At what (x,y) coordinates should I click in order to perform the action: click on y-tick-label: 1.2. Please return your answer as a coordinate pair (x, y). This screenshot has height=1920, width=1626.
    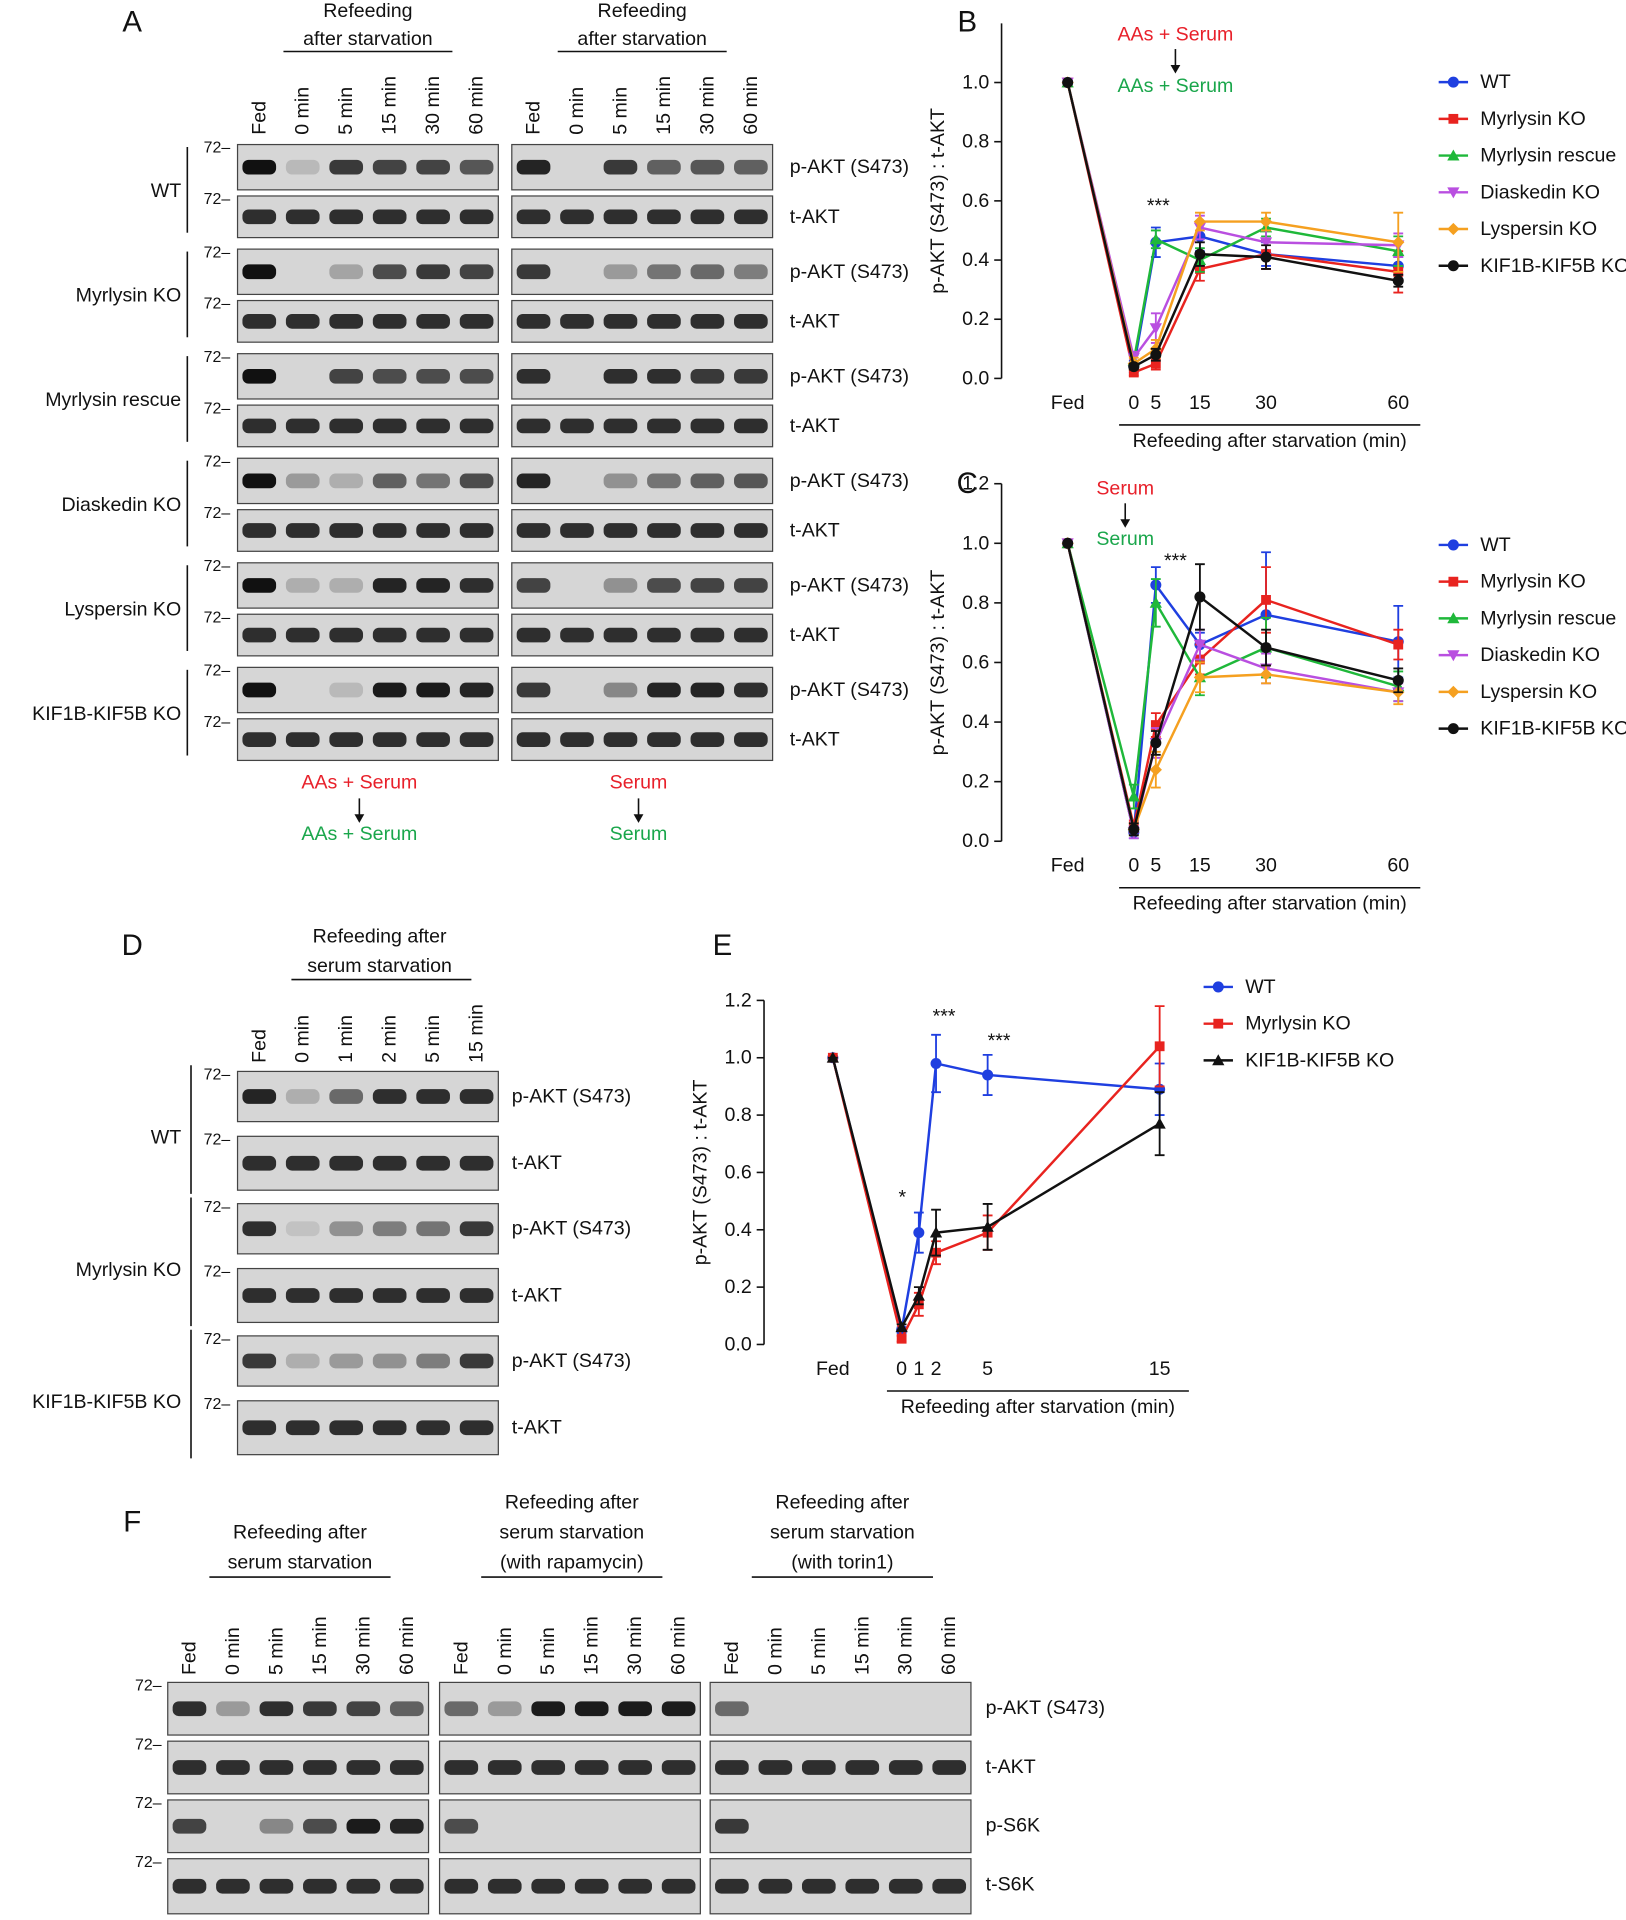
    Looking at the image, I should click on (975, 484).